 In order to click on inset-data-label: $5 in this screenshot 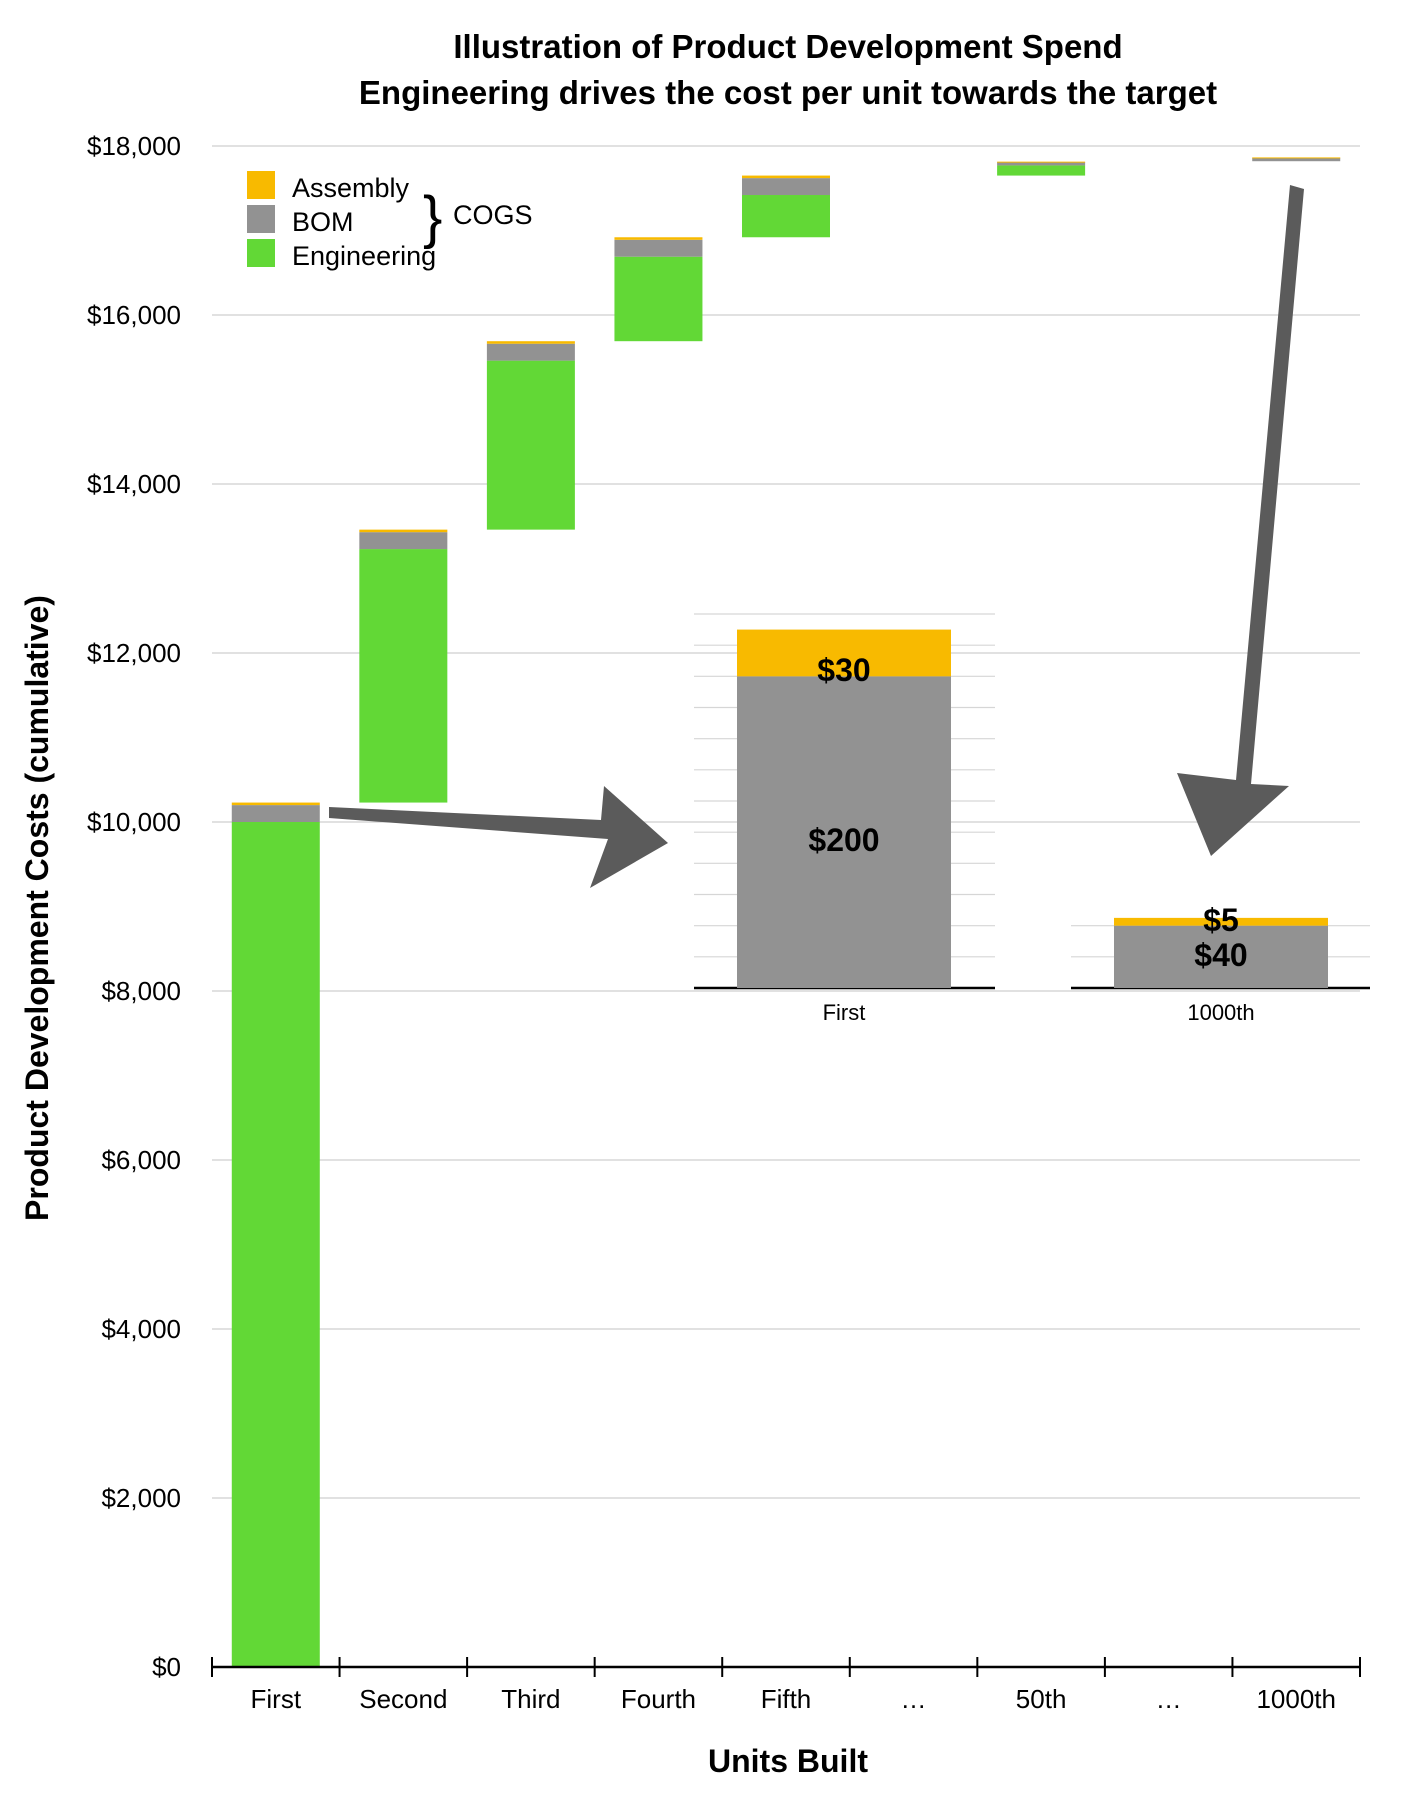, I will do `click(1221, 920)`.